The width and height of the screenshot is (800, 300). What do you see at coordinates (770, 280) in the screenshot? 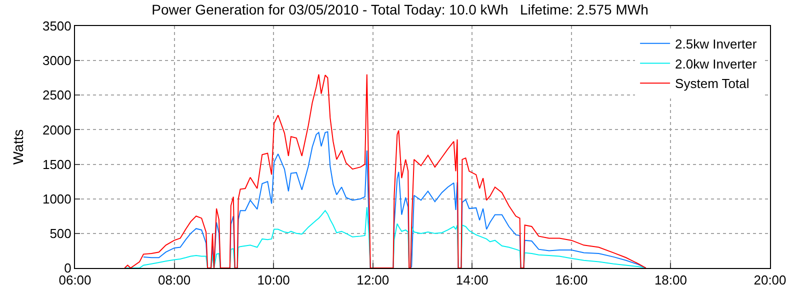
I see `x-tick-label: 20:00` at bounding box center [770, 280].